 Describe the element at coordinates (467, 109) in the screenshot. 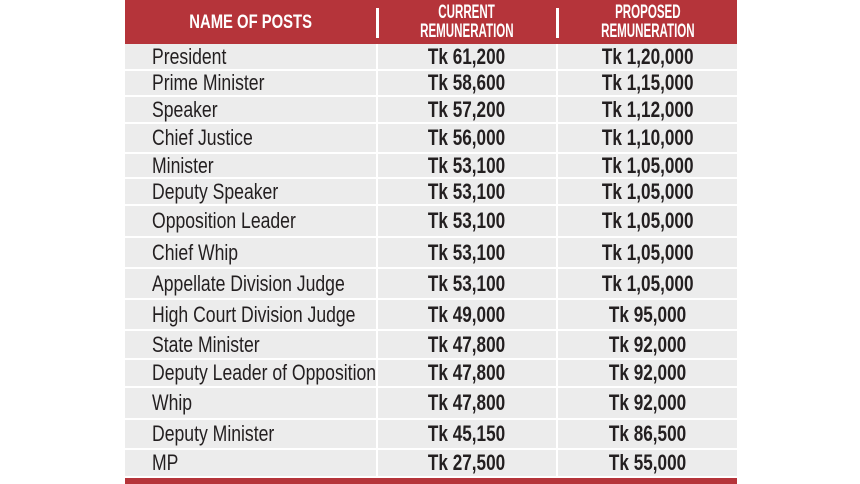

I see `current-remuneration-cell: Tk 57,200` at that location.